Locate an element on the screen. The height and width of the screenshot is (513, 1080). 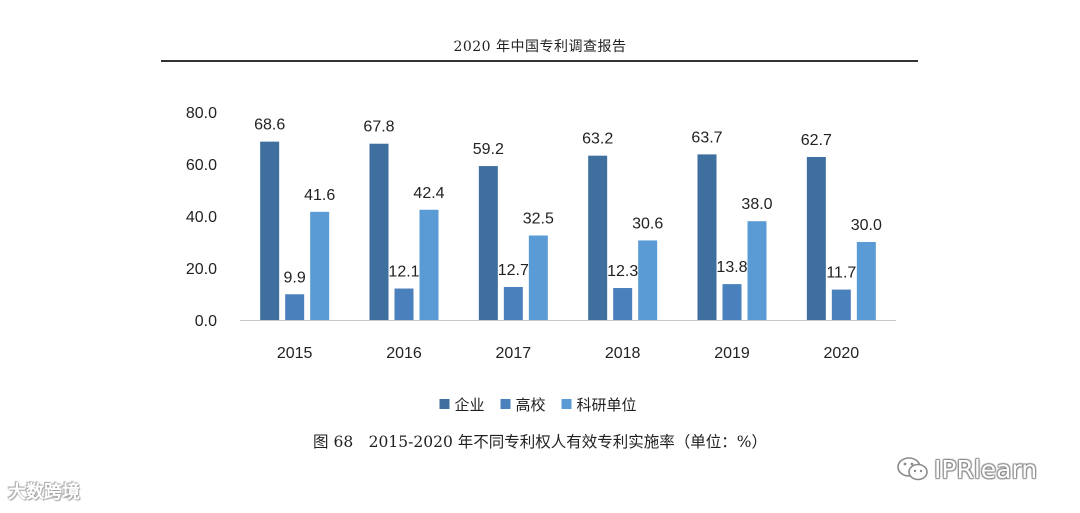
watermark-right: IPRlearn is located at coordinates (966, 469).